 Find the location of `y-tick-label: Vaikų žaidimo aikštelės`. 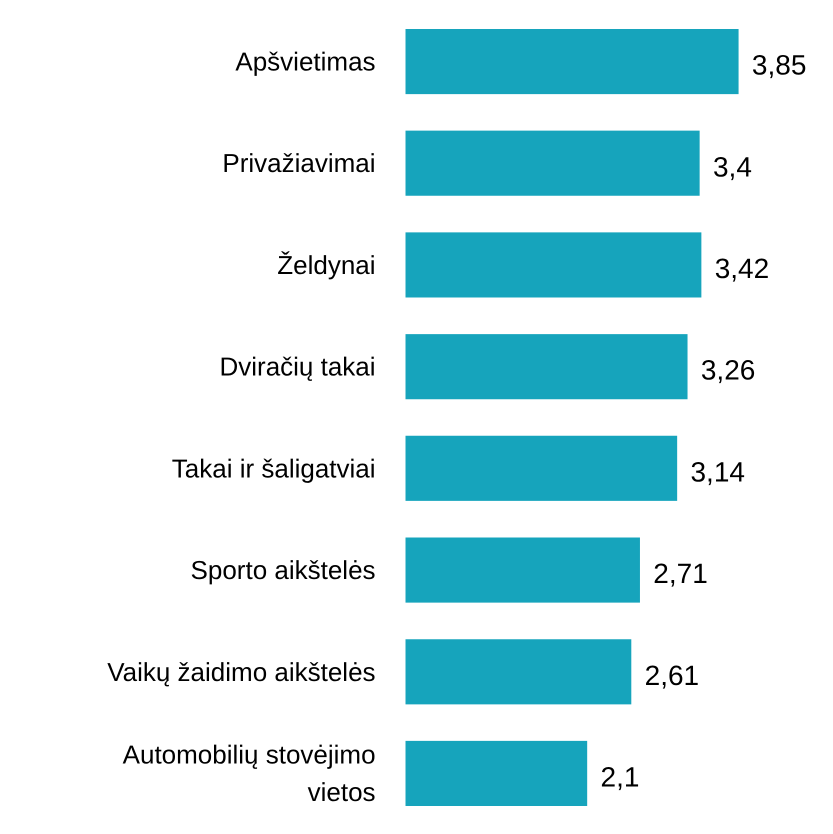

y-tick-label: Vaikų žaidimo aikštelės is located at coordinates (241, 671).